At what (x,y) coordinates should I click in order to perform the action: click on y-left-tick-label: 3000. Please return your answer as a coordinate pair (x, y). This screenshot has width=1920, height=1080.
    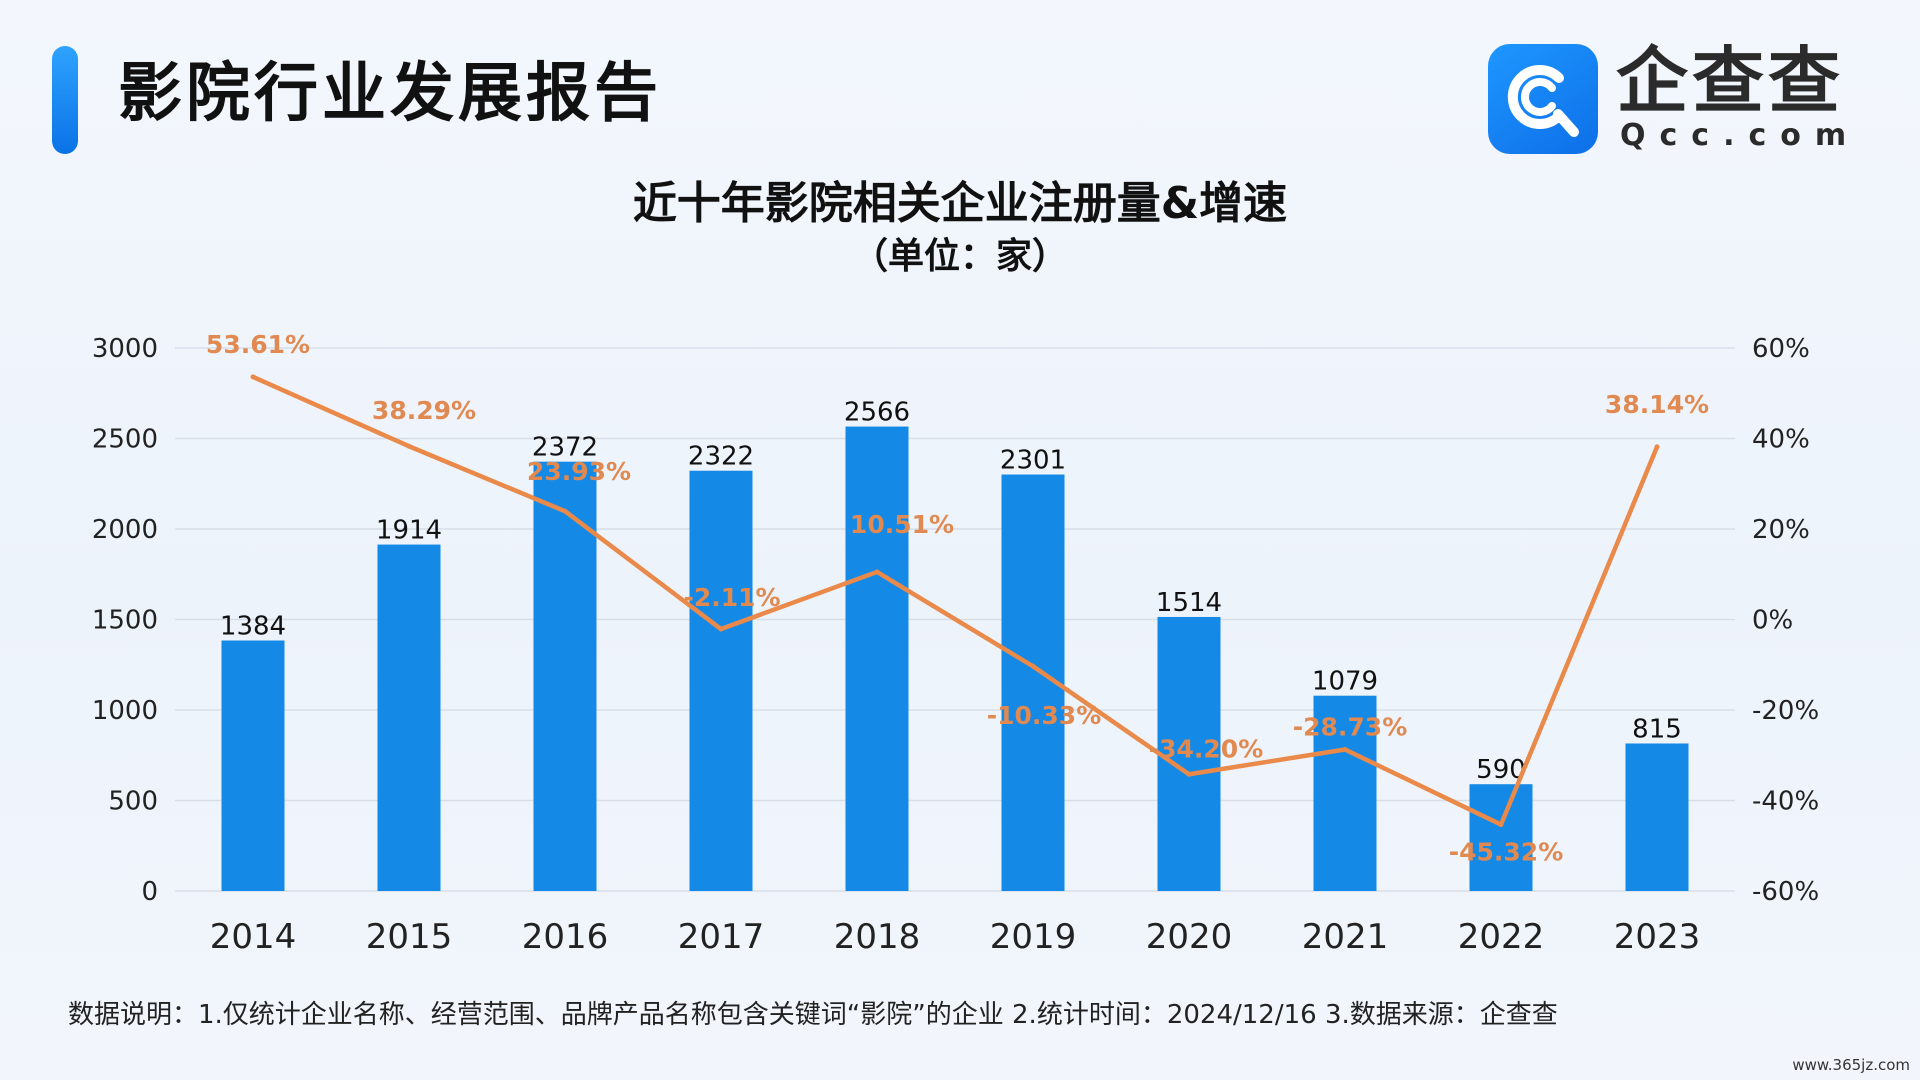
    Looking at the image, I should click on (125, 349).